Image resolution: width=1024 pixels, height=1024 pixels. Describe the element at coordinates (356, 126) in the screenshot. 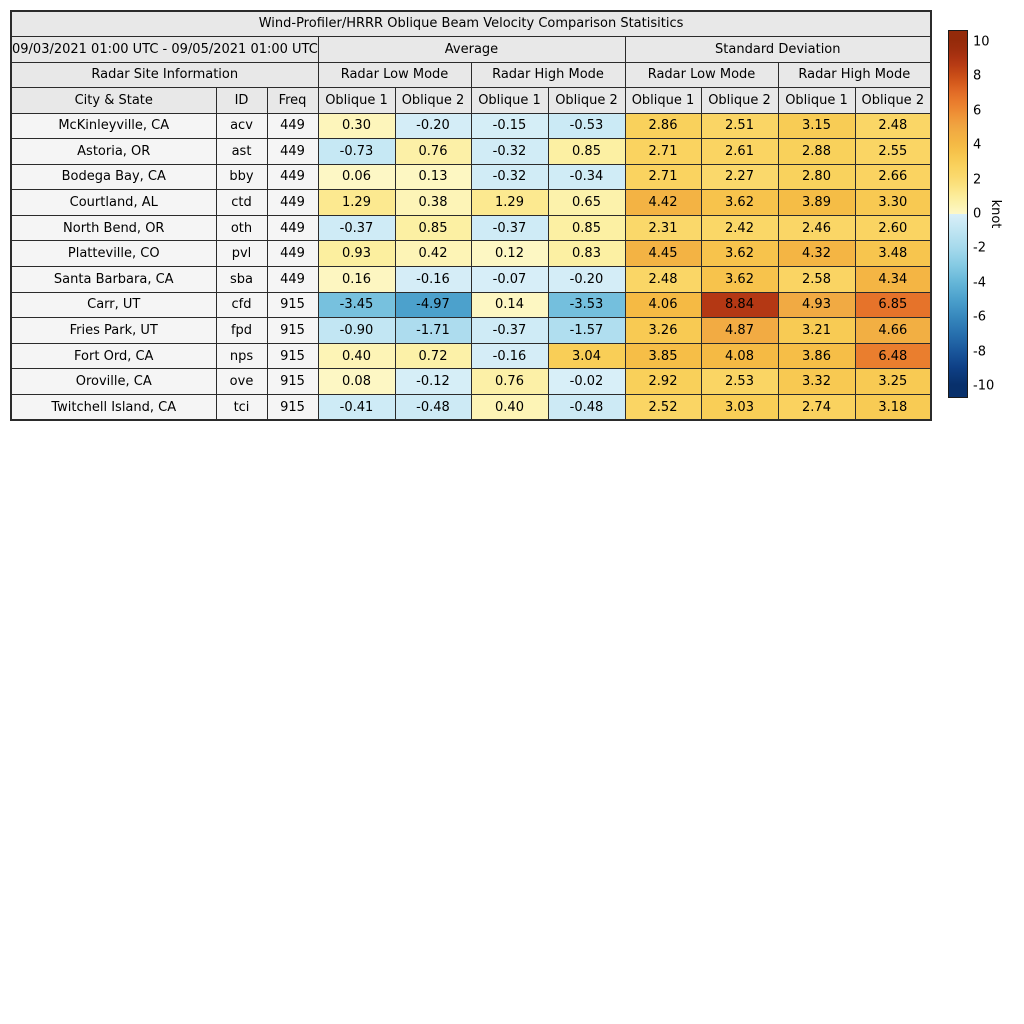

I see `value-cell: 0.30` at that location.